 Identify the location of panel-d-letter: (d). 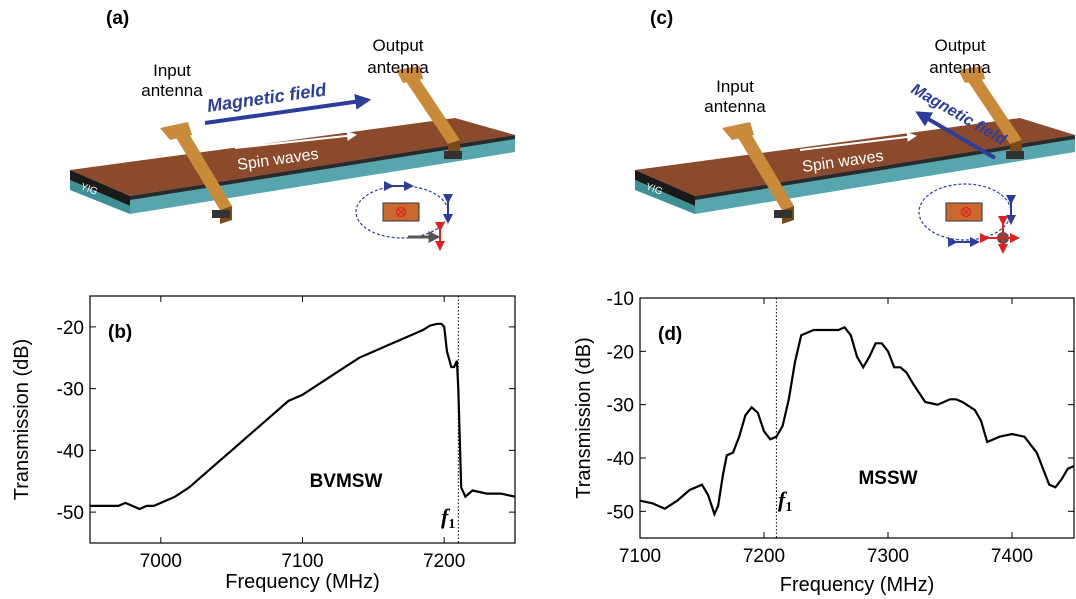
(670, 334).